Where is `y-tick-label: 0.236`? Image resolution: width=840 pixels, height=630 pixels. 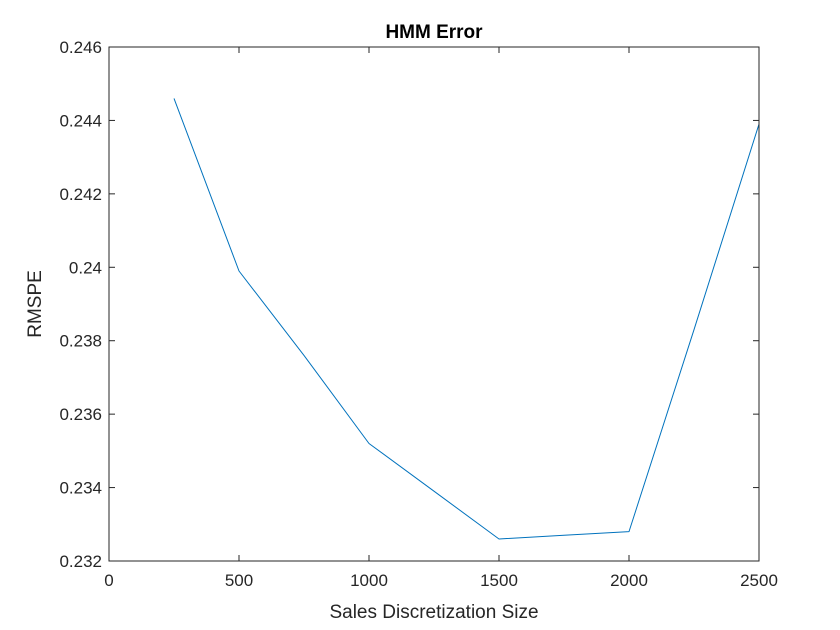
y-tick-label: 0.236 is located at coordinates (80, 414).